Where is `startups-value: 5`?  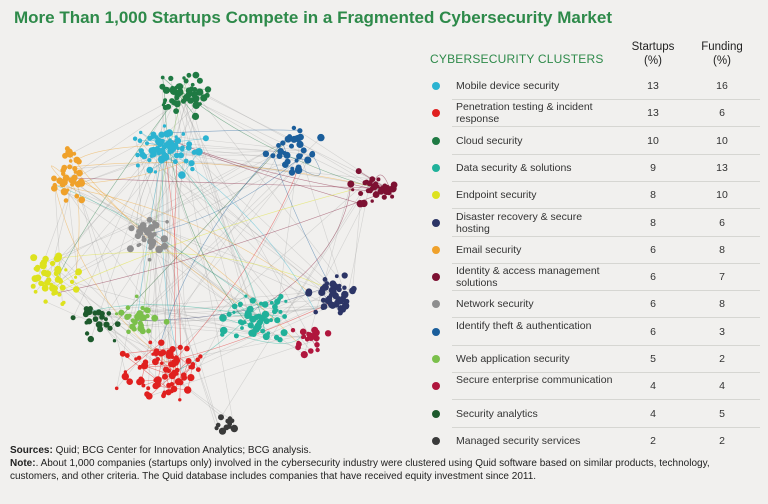 startups-value: 5 is located at coordinates (653, 359).